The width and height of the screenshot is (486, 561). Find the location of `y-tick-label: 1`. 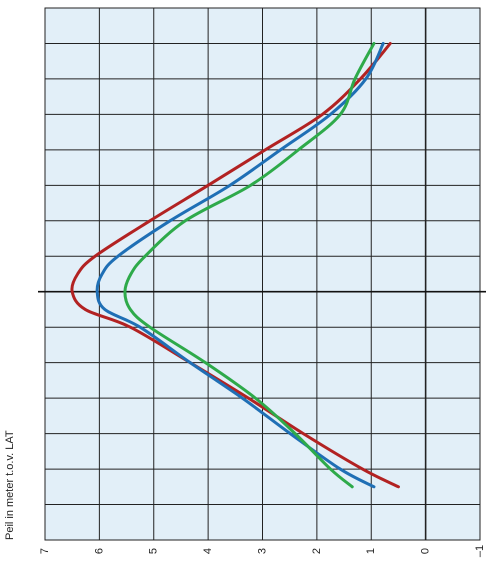

y-tick-label: 1 is located at coordinates (371, 551).